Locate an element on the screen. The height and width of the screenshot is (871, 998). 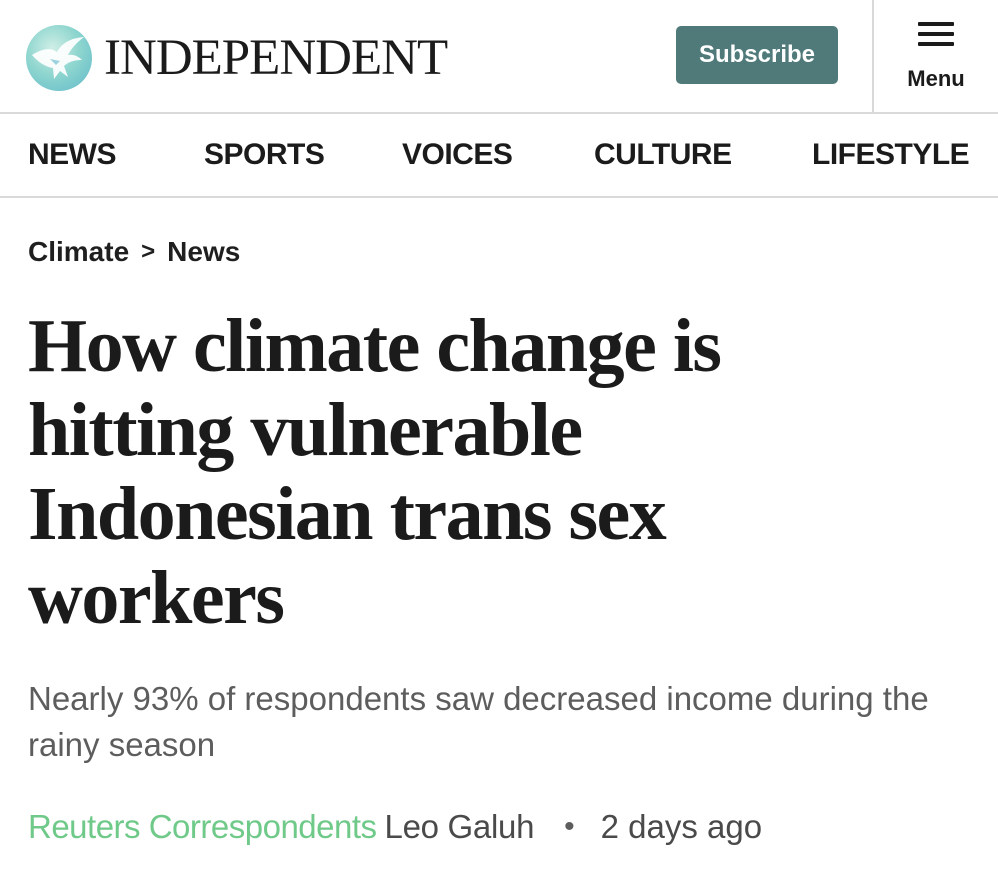
eagle-logo-icon is located at coordinates (59, 58).